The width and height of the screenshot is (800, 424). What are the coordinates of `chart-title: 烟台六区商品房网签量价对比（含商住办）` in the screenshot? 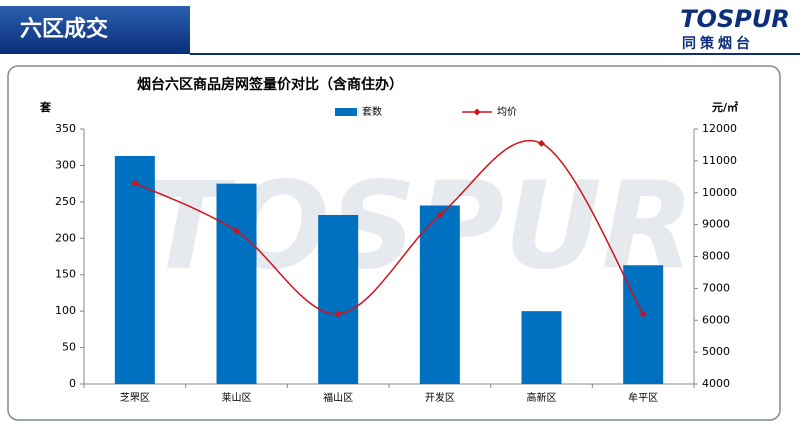 It's located at (270, 84).